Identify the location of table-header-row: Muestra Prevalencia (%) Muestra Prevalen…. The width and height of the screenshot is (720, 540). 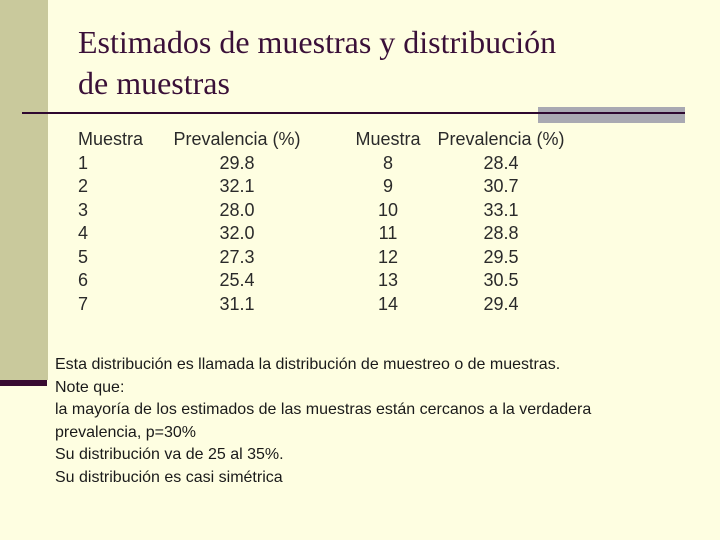
(327, 140).